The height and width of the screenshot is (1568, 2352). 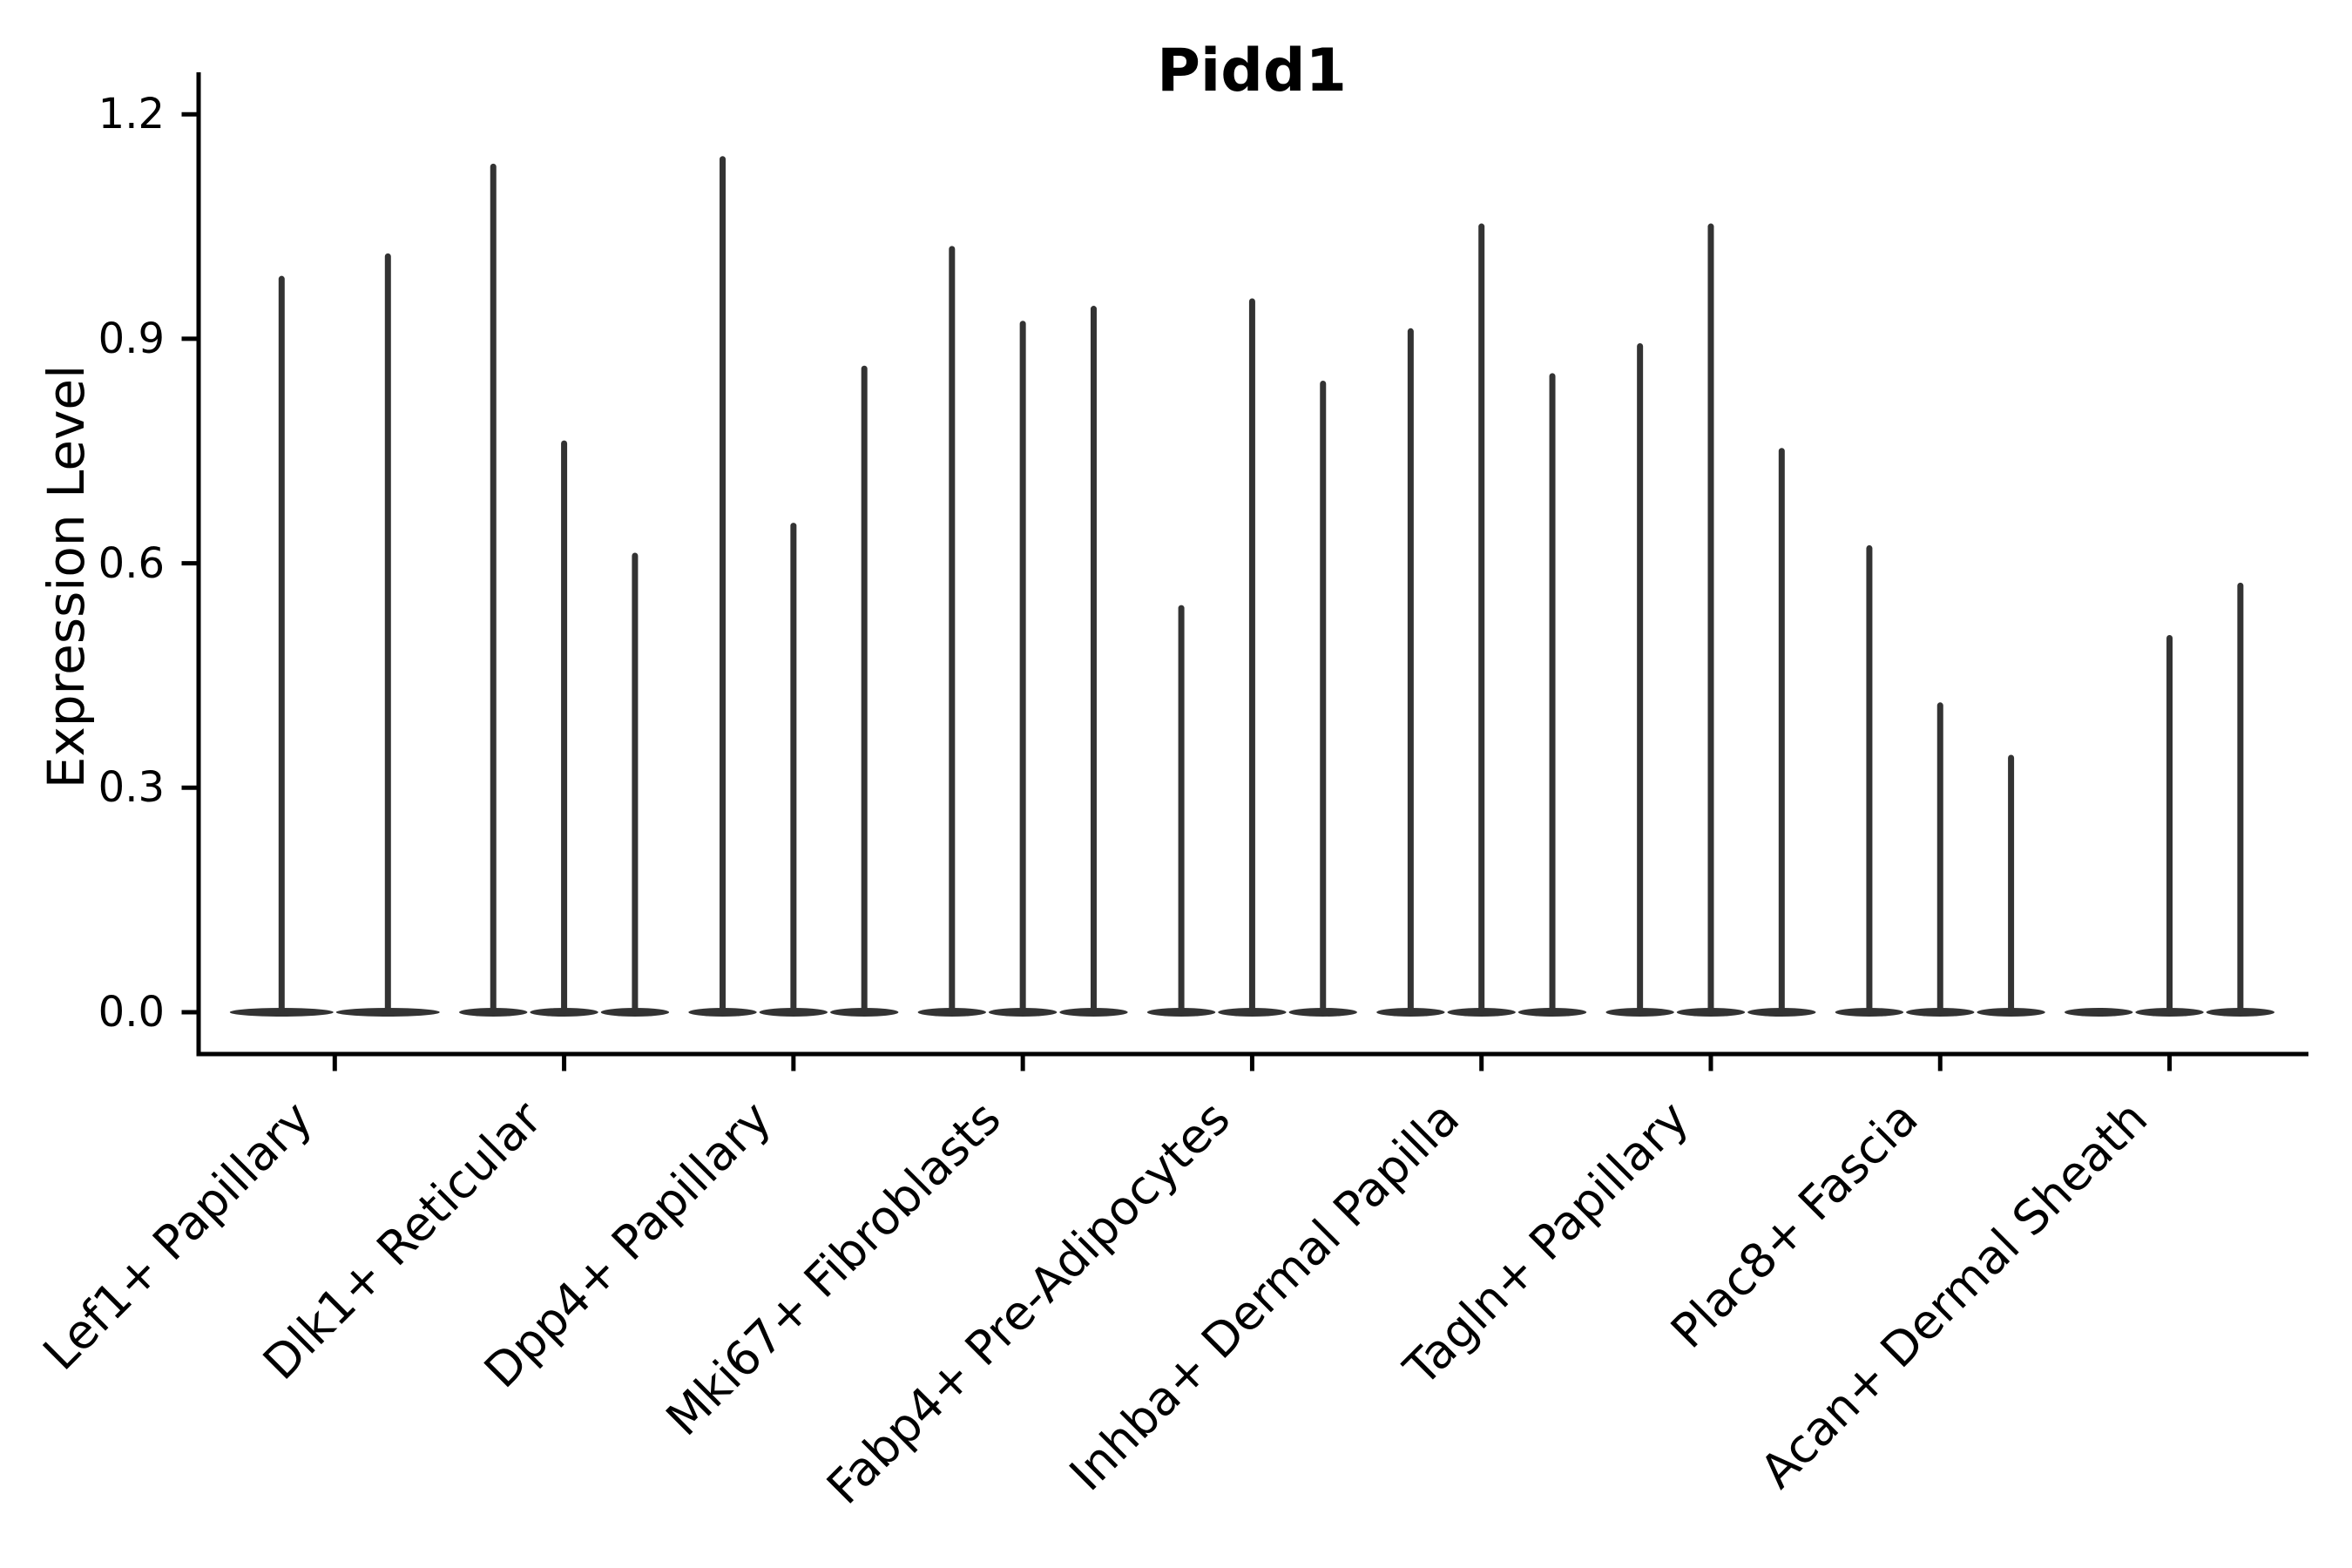 What do you see at coordinates (131, 788) in the screenshot?
I see `y-tick-label: 0.3` at bounding box center [131, 788].